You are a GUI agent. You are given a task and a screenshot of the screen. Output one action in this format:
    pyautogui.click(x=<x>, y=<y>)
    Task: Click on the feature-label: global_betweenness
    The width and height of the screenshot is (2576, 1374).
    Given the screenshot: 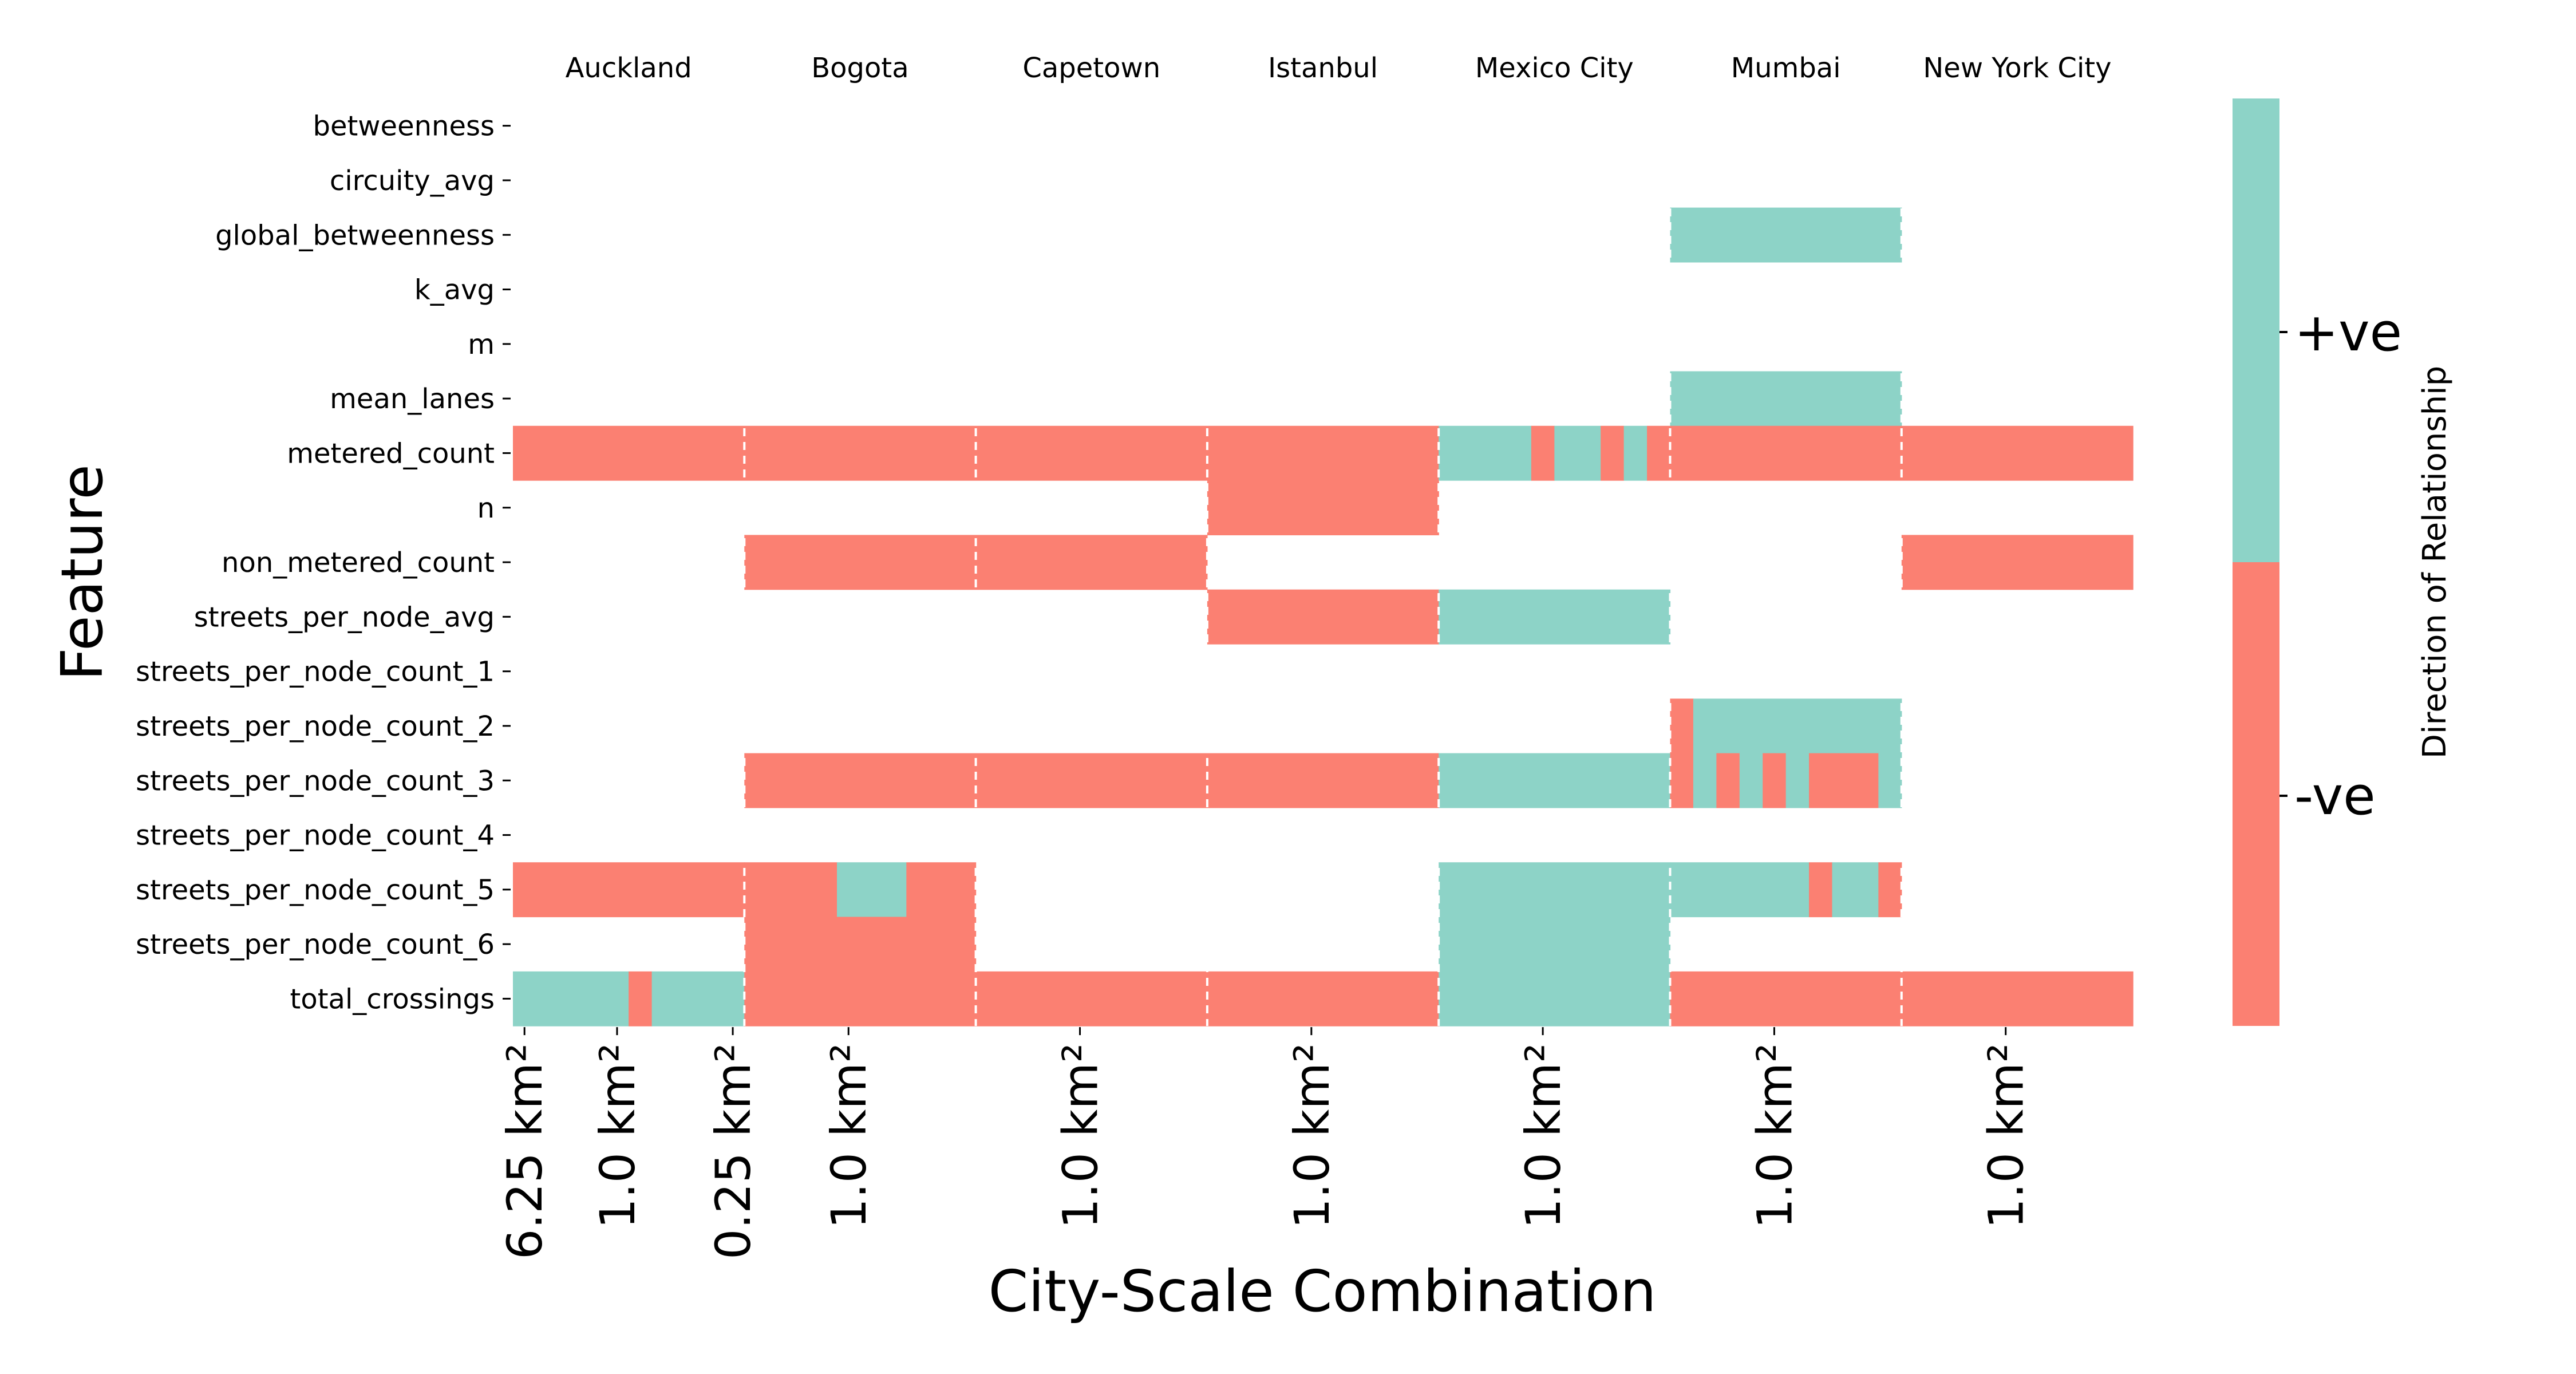 What is the action you would take?
    pyautogui.click(x=355, y=235)
    